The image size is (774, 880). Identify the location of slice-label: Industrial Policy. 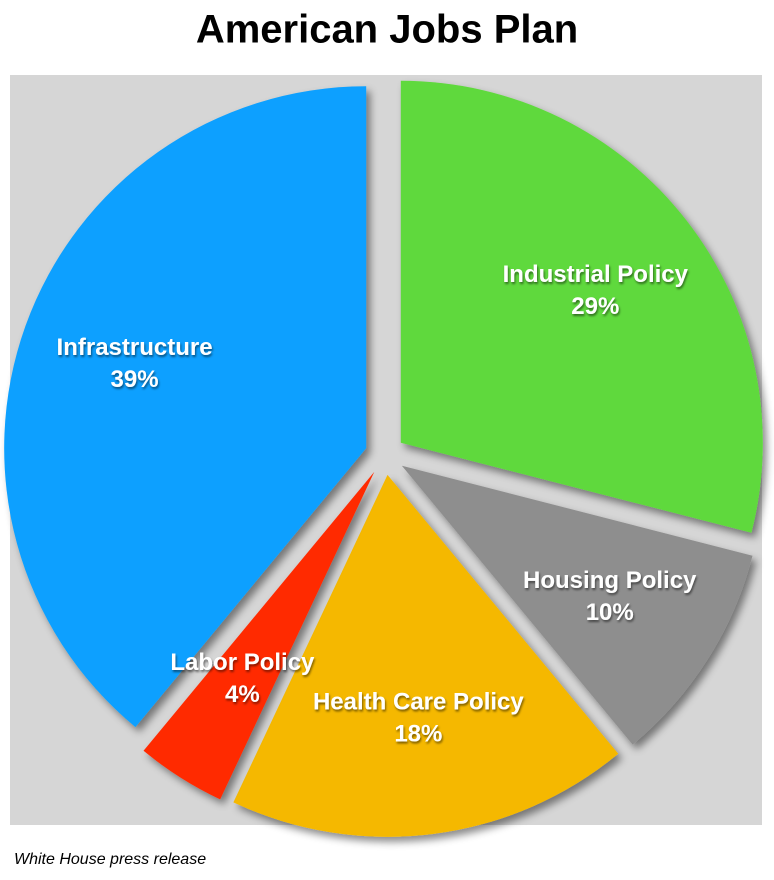
(596, 274).